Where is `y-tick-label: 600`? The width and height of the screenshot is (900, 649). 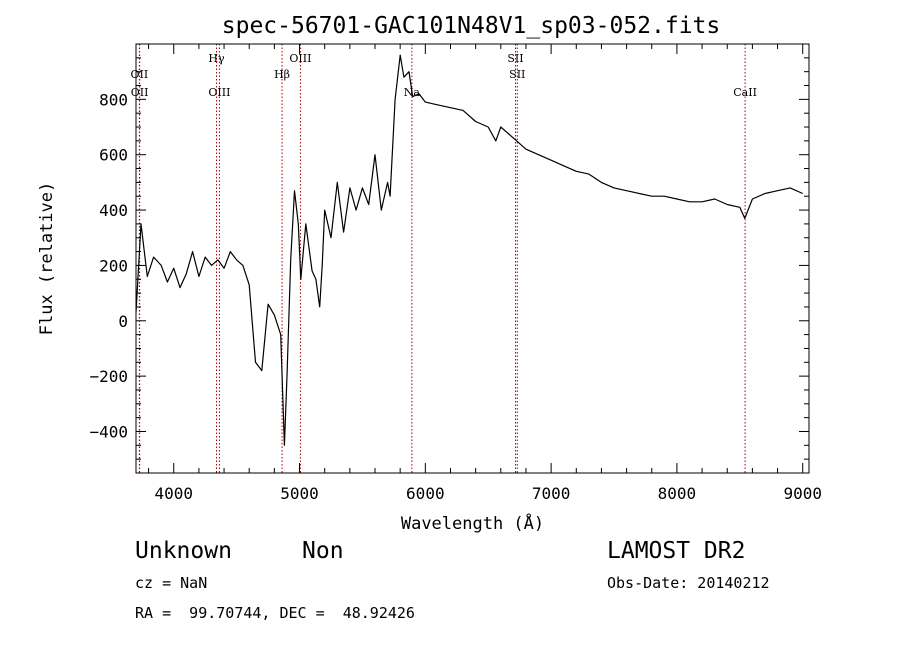 y-tick-label: 600 is located at coordinates (113, 155).